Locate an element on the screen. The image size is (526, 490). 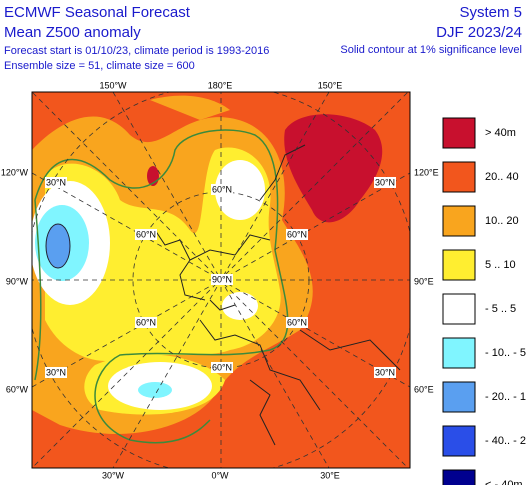
legend-label: - 10.. - 5 is located at coordinates (505, 353).